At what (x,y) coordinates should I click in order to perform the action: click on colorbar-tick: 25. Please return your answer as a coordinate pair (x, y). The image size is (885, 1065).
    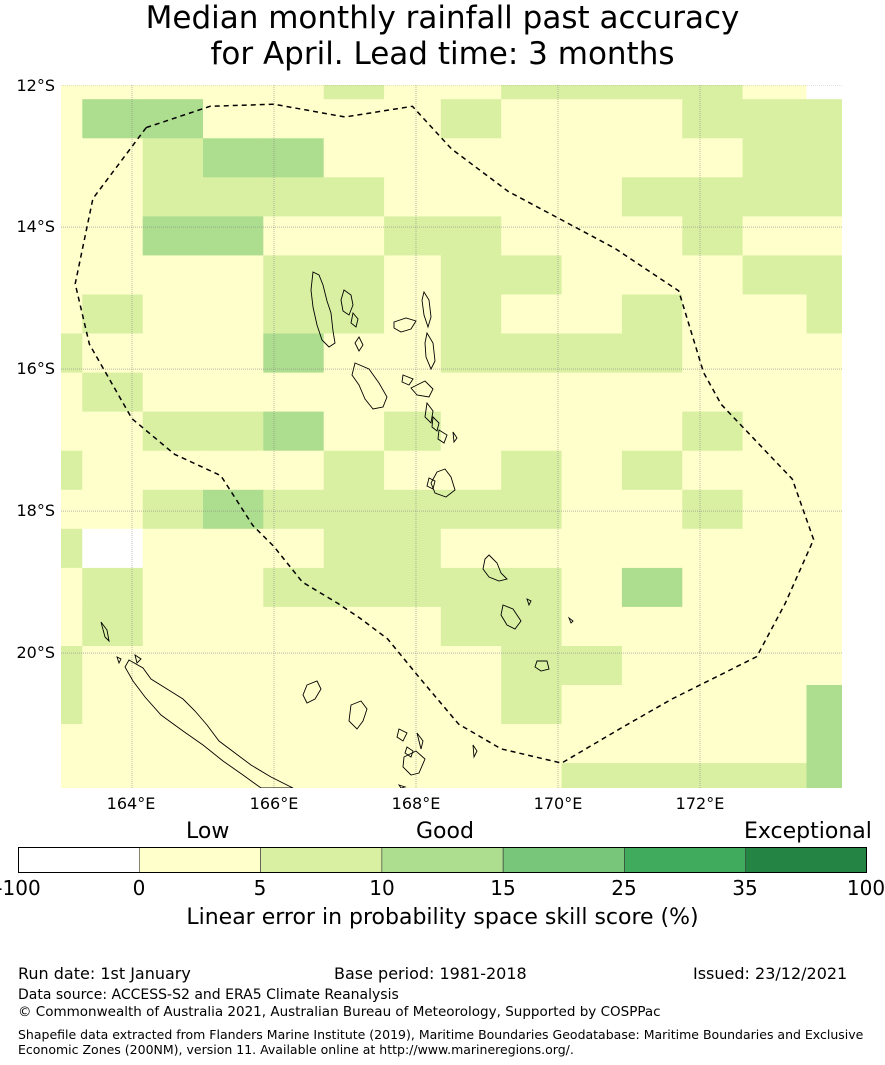
    Looking at the image, I should click on (624, 888).